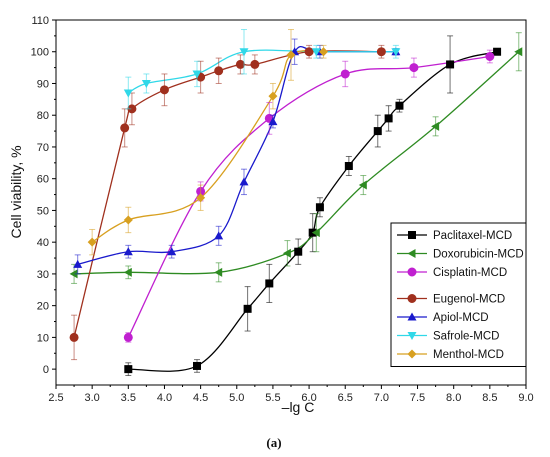  Describe the element at coordinates (200, 398) in the screenshot. I see `x-tick-label: 4.5` at that location.